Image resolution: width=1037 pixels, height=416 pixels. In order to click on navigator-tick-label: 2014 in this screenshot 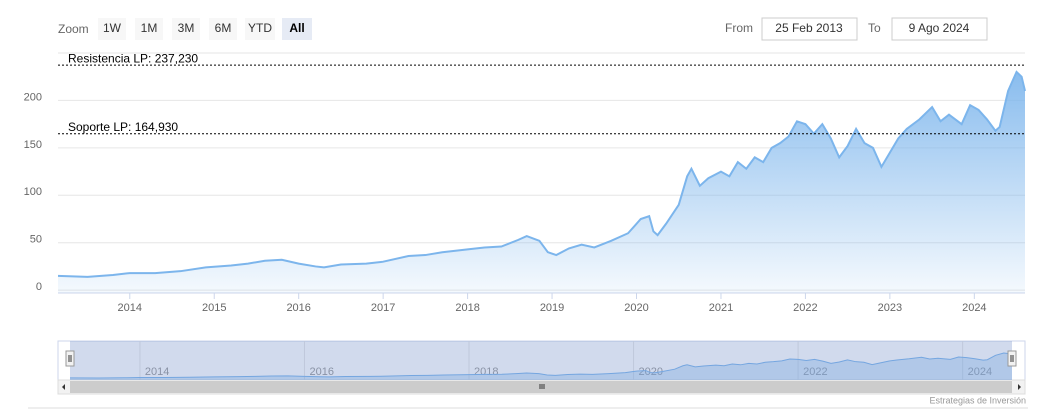, I will do `click(157, 372)`.